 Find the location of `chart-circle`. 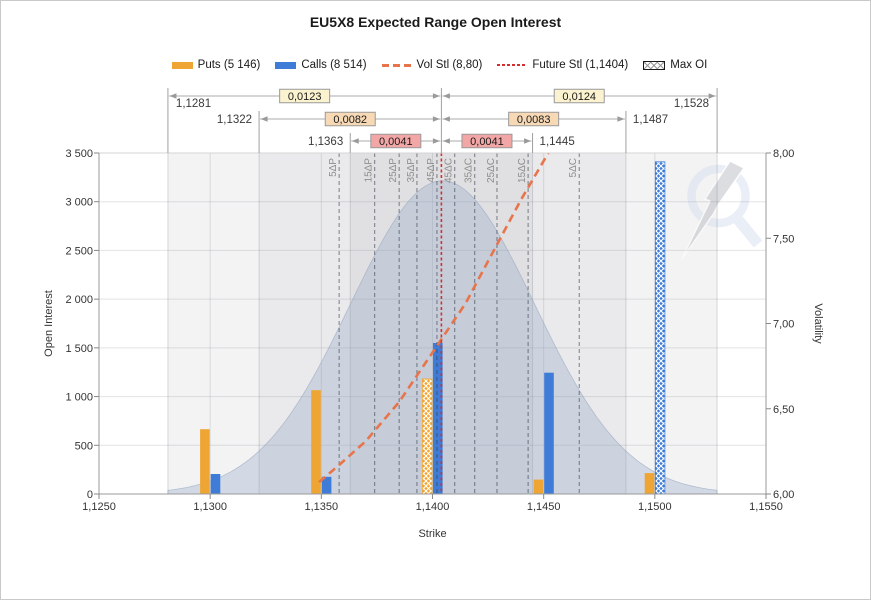

chart-circle is located at coordinates (718, 196).